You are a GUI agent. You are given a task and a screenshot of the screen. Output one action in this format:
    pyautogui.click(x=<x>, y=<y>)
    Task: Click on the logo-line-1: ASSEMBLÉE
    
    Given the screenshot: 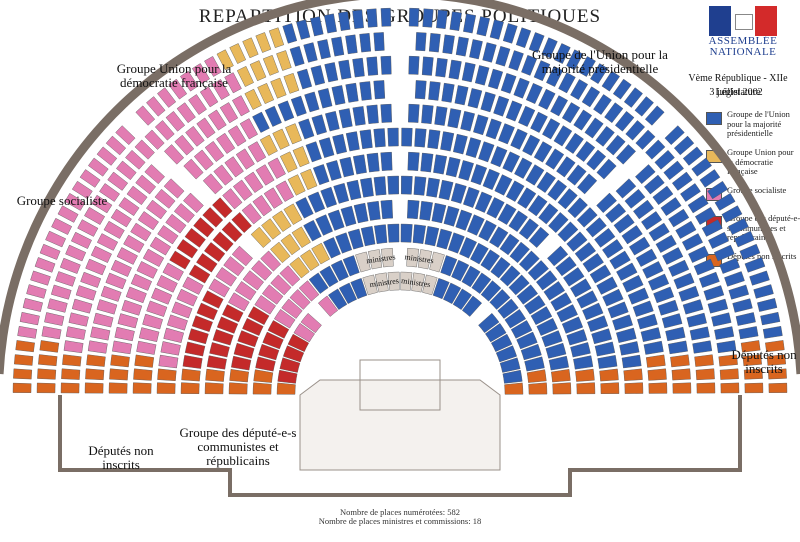 What is the action you would take?
    pyautogui.click(x=743, y=41)
    